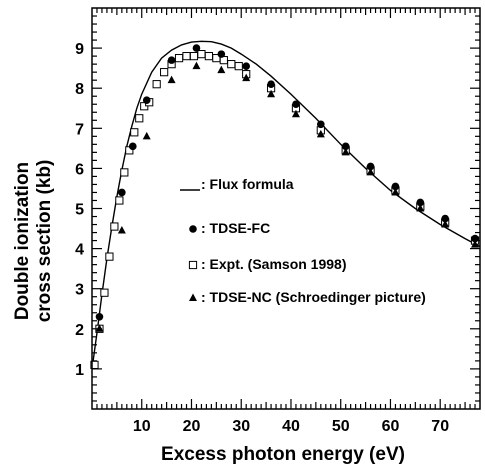  I want to click on x-tick-label: 10, so click(142, 426).